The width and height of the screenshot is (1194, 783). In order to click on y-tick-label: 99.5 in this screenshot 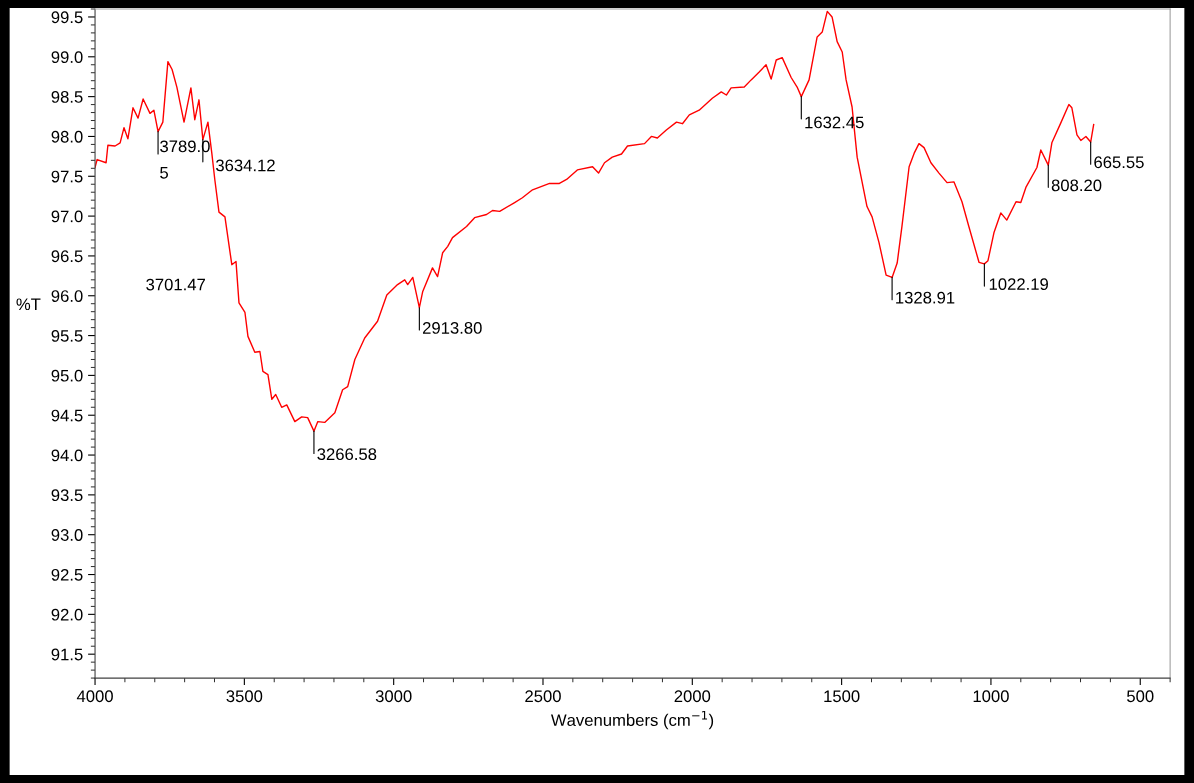, I will do `click(67, 17)`.